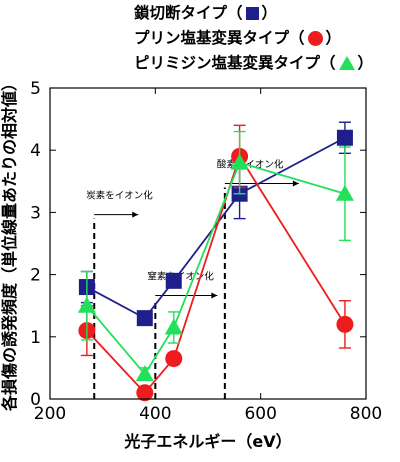 The width and height of the screenshot is (400, 462). I want to click on legend-item-purine: プリン塩基変異タイプ （ ）, so click(237, 38).